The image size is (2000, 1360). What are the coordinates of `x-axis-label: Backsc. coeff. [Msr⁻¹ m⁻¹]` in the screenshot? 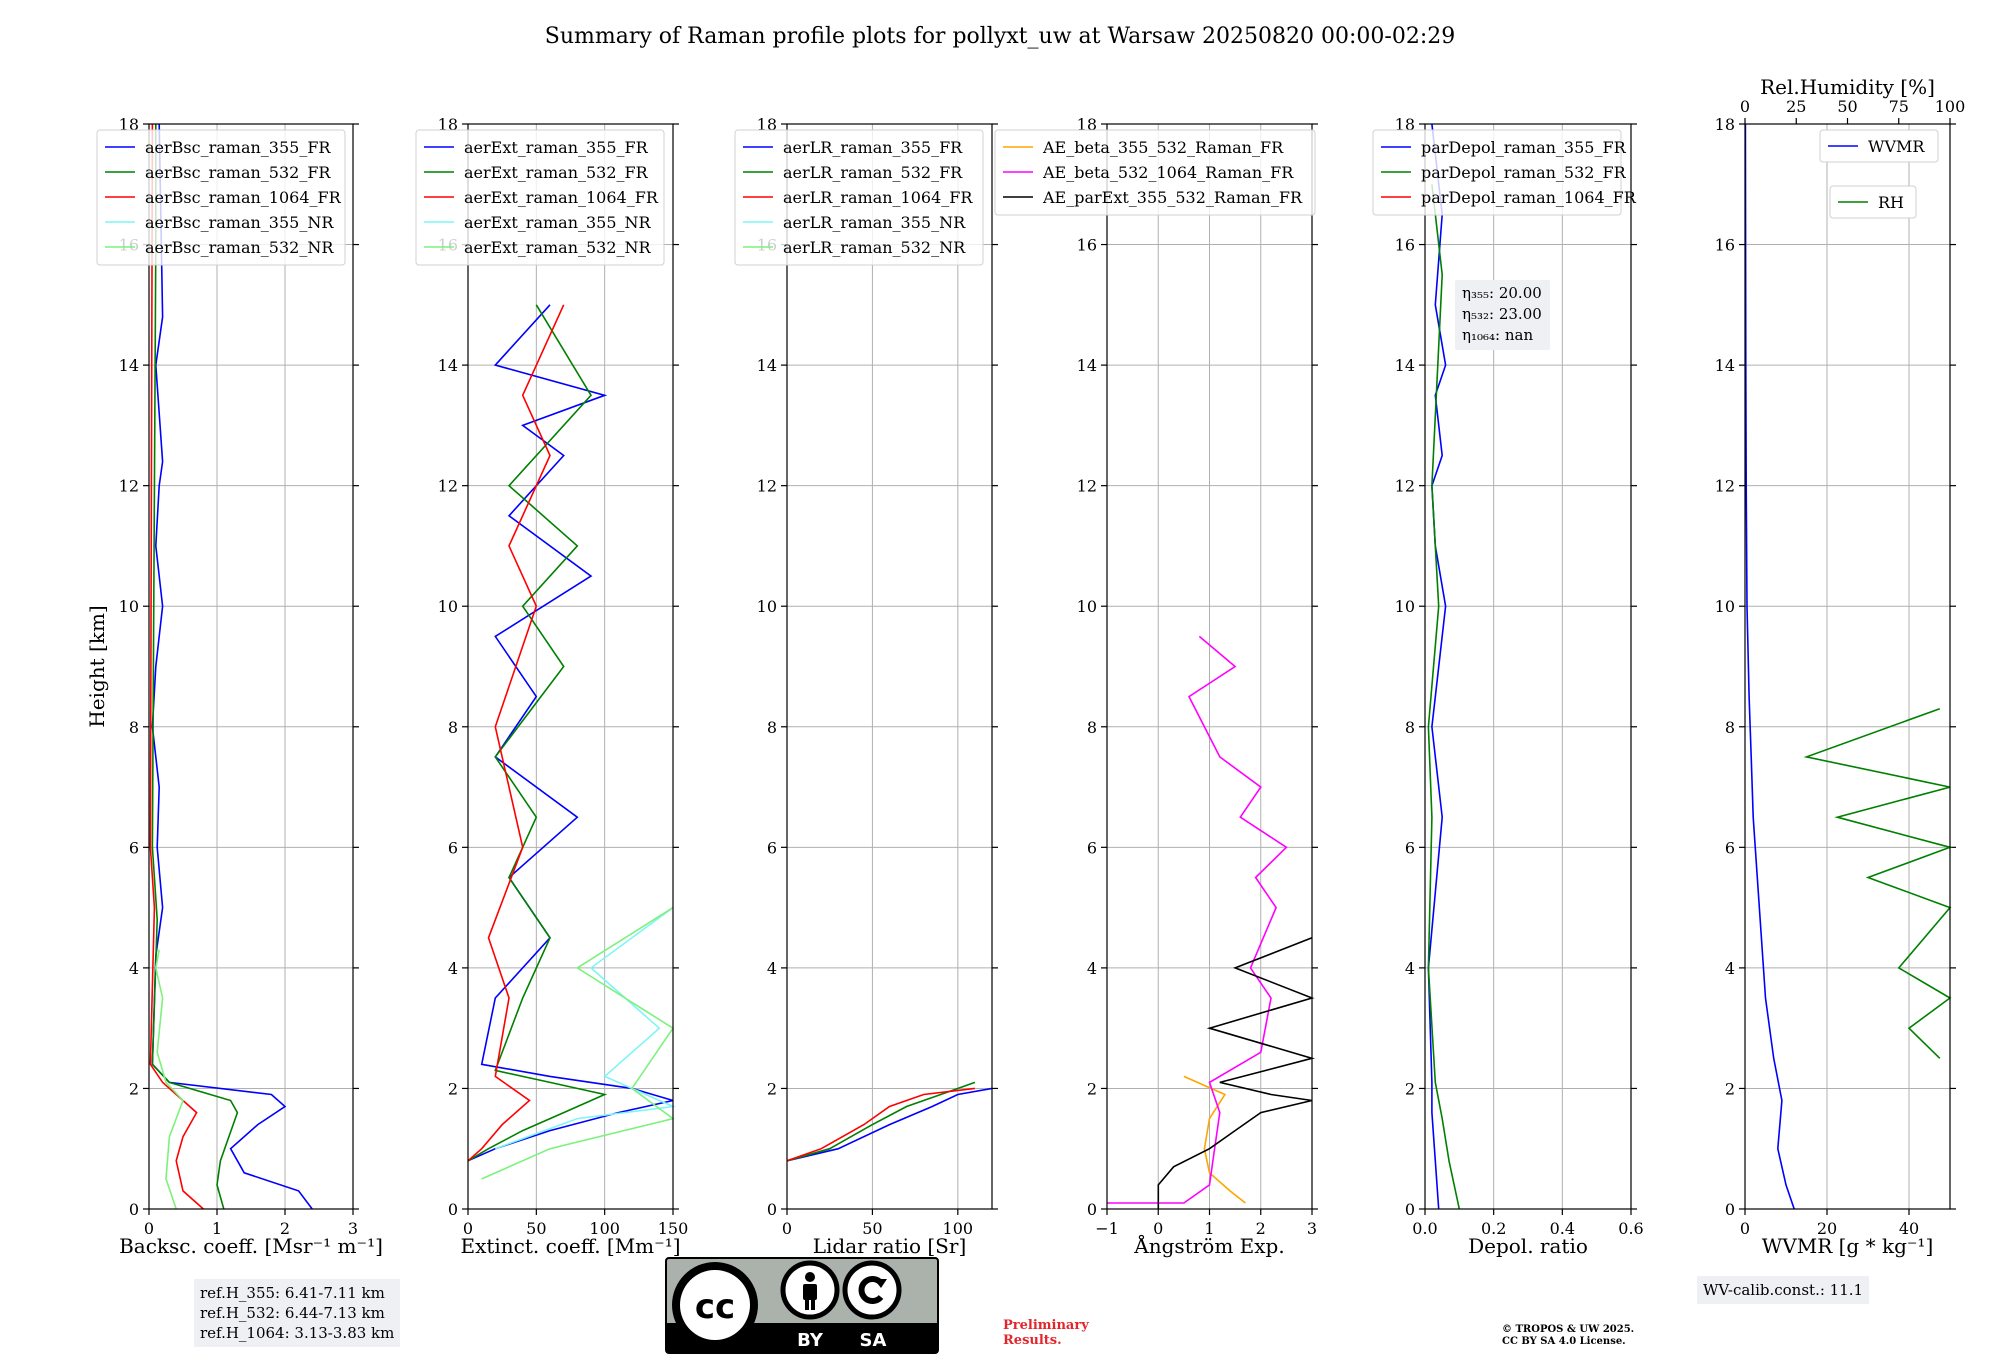 It's located at (251, 1246).